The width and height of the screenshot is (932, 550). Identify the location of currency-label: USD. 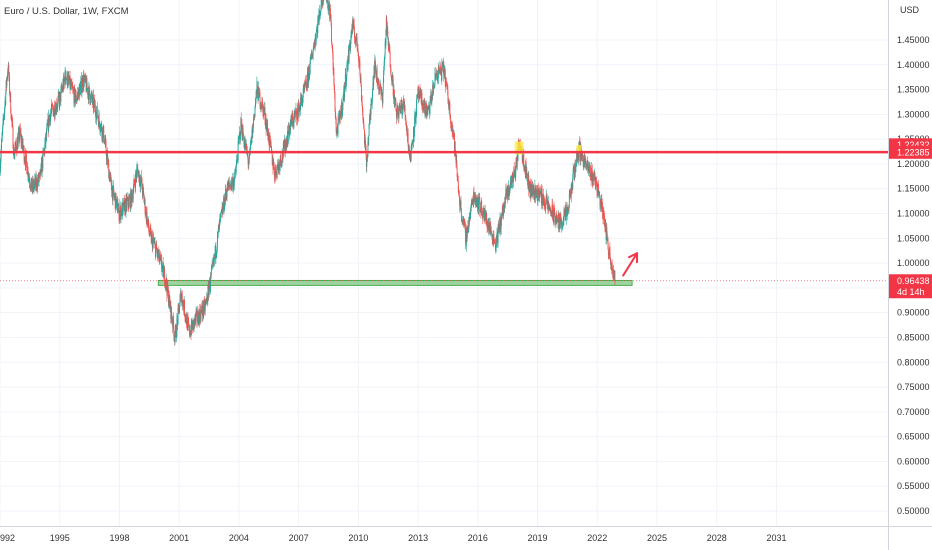
(910, 10).